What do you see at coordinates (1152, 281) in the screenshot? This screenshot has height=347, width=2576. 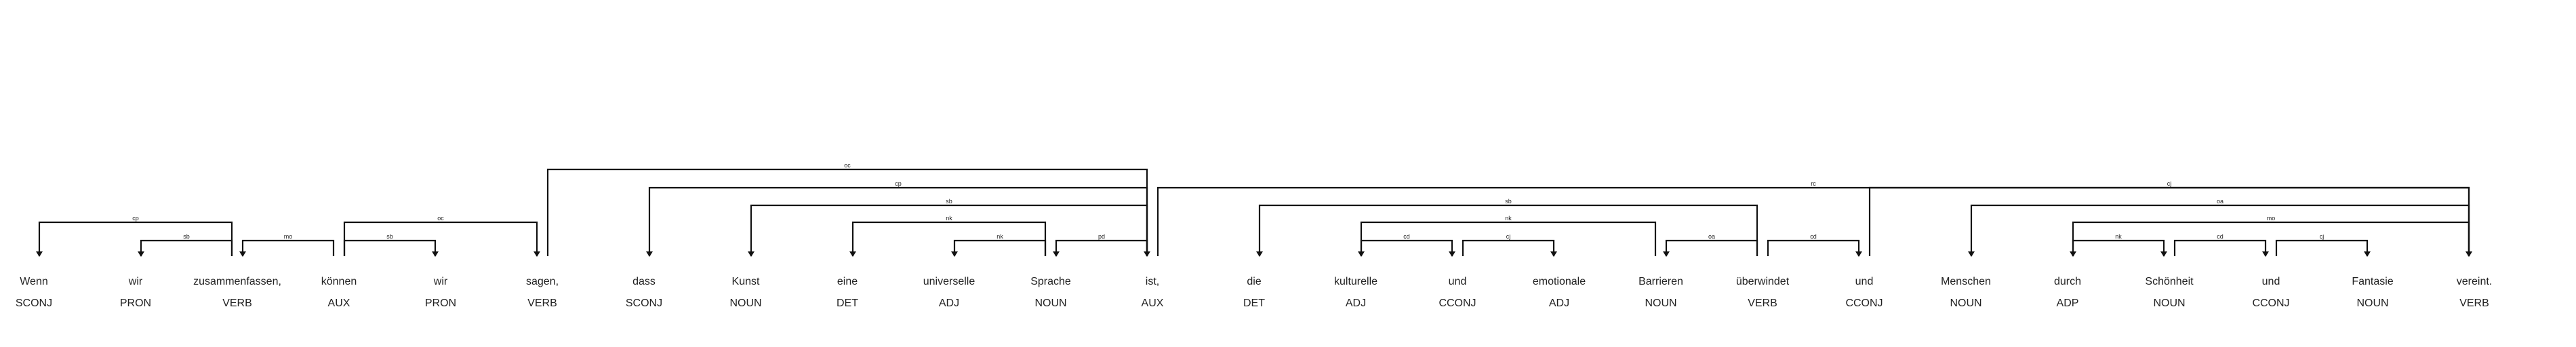 I see `token-word: ist,` at bounding box center [1152, 281].